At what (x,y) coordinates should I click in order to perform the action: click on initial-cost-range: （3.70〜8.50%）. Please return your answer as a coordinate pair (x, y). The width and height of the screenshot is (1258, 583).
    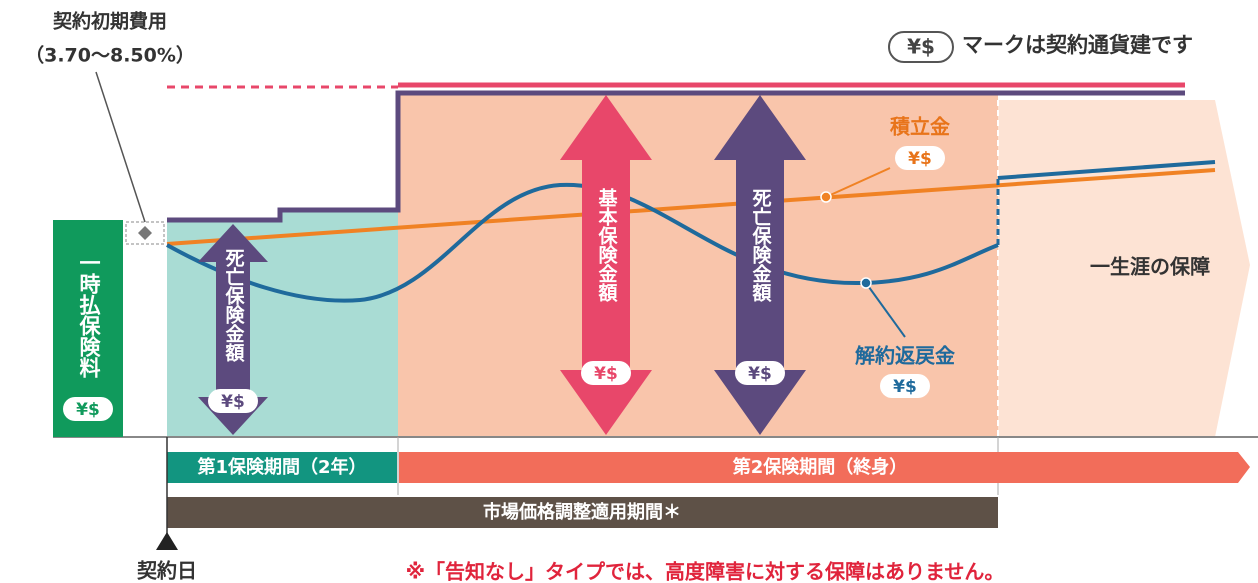
    Looking at the image, I should click on (110, 55).